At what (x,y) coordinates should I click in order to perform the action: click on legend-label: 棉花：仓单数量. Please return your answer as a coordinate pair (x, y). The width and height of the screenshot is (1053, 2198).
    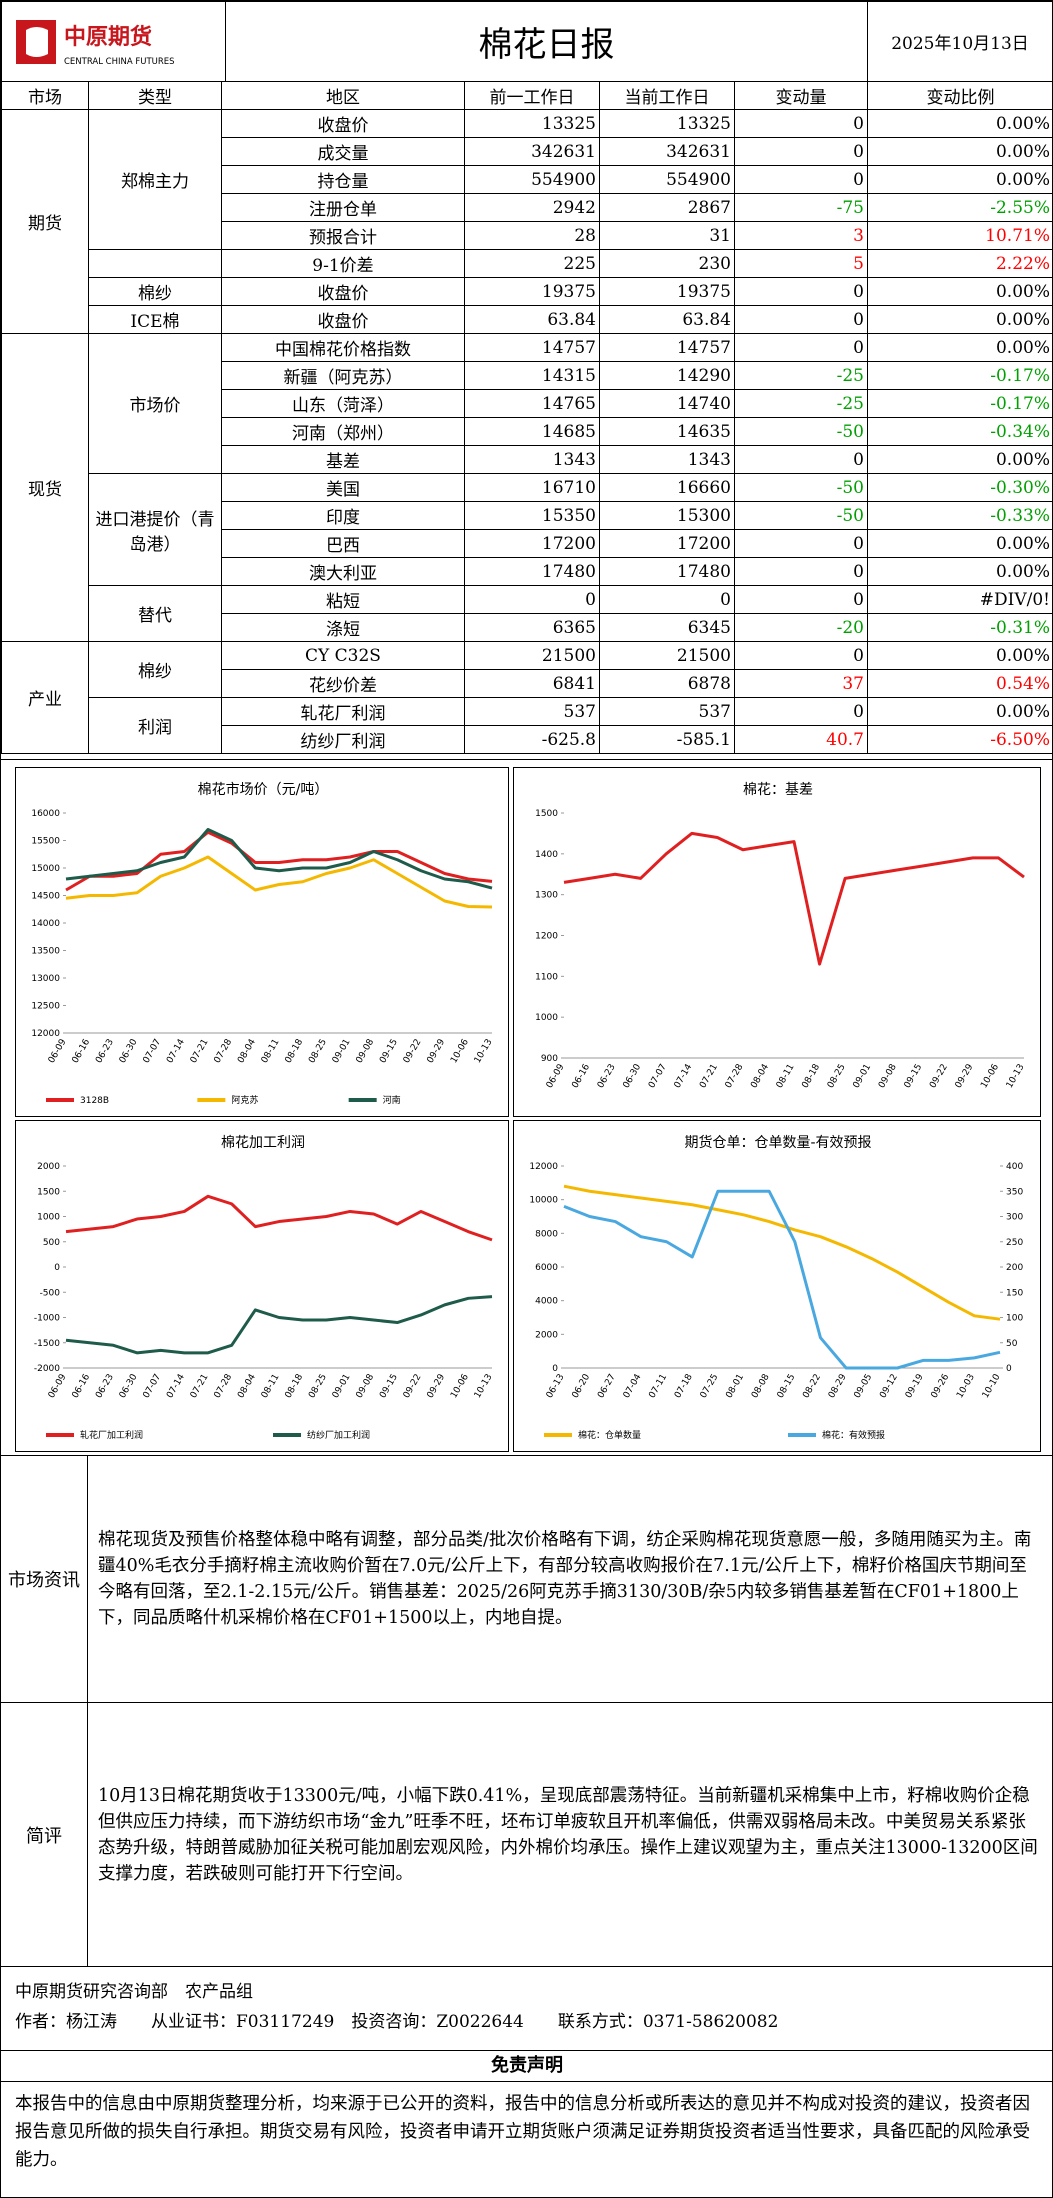
    Looking at the image, I should click on (609, 1435).